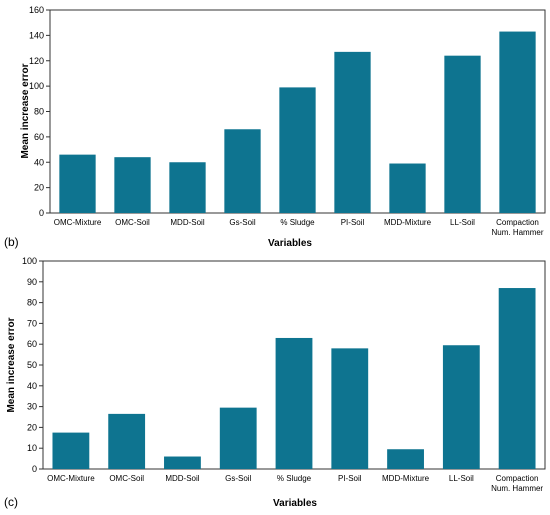  Describe the element at coordinates (353, 222) in the screenshot. I see `category-label-b-5: PI-Soil` at that location.